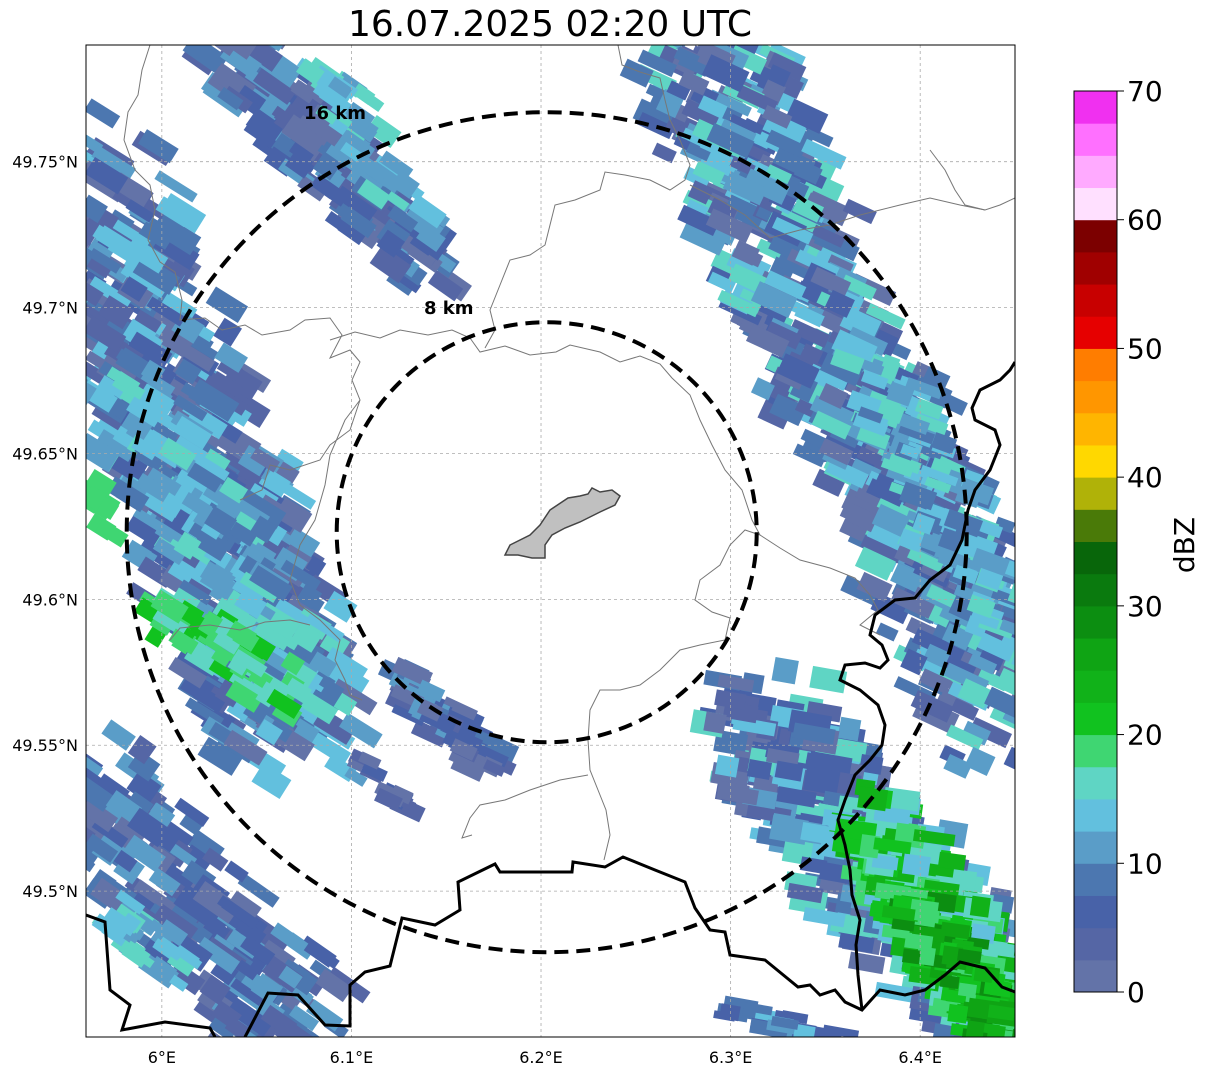  Describe the element at coordinates (1137, 542) in the screenshot. I see `colorbar: 0 10 20 30 40 50 60 70 dBZ` at that location.